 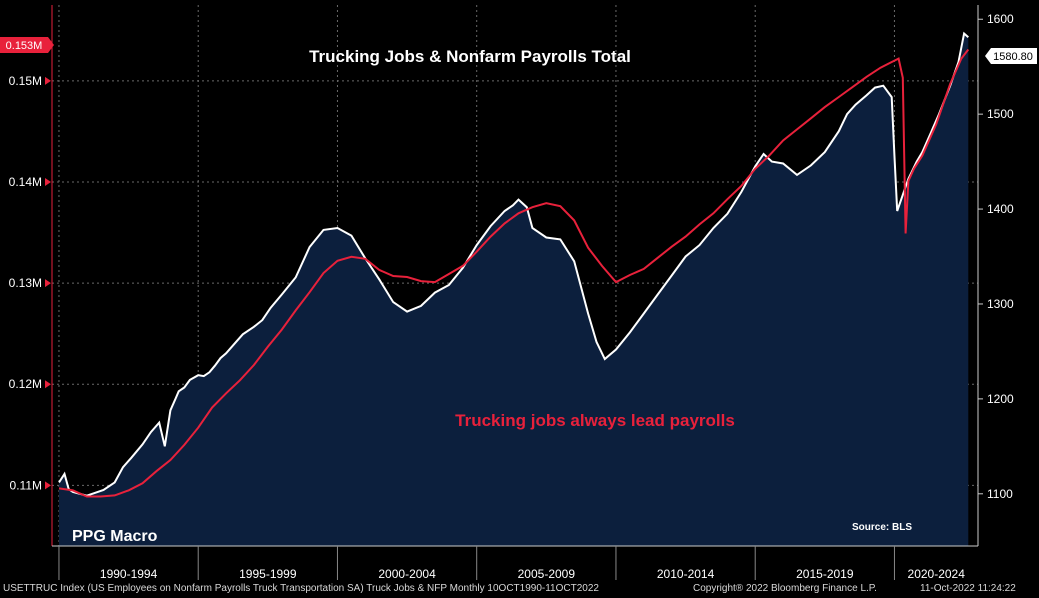 I want to click on x-axis-tick-label: 2005-2009, so click(x=547, y=573).